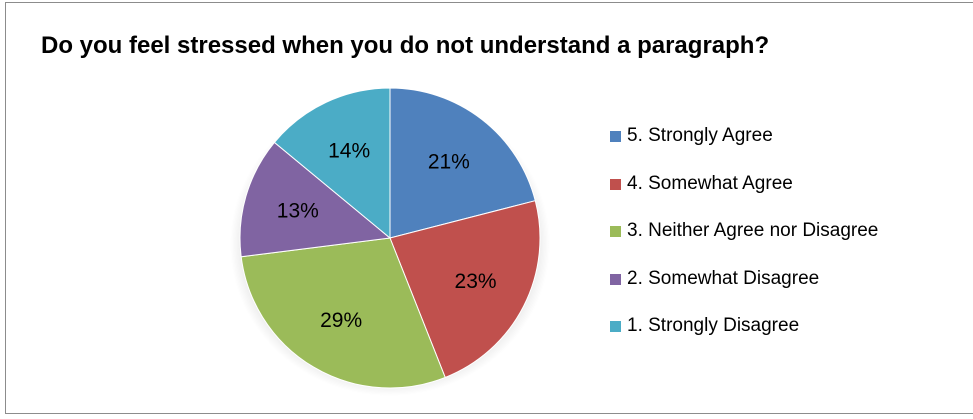  What do you see at coordinates (753, 230) in the screenshot?
I see `legend-label: 3. Neither Agree nor Disagree` at bounding box center [753, 230].